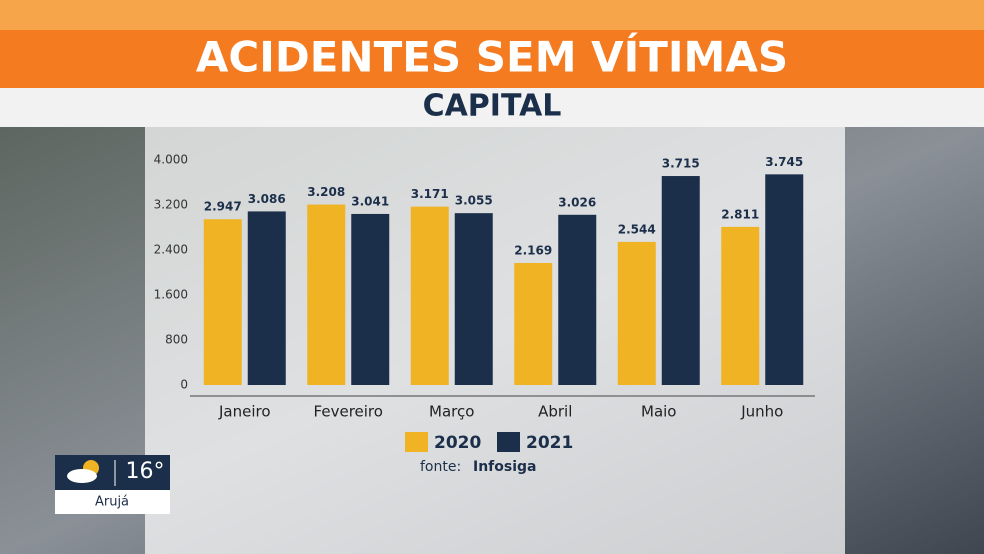  I want to click on source: Infosiga, so click(505, 467).